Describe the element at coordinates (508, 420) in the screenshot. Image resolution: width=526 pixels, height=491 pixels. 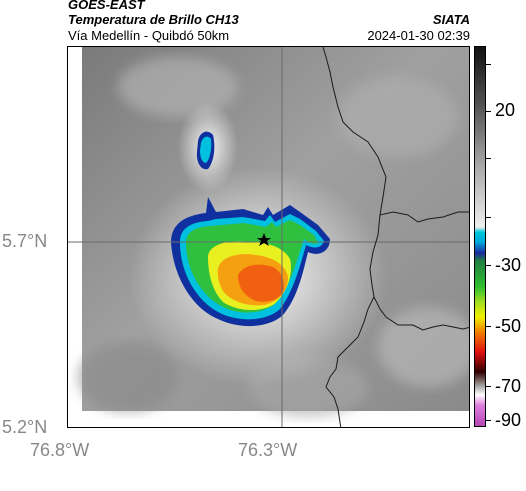
I see `colorbar-label-minus-90: -90` at that location.